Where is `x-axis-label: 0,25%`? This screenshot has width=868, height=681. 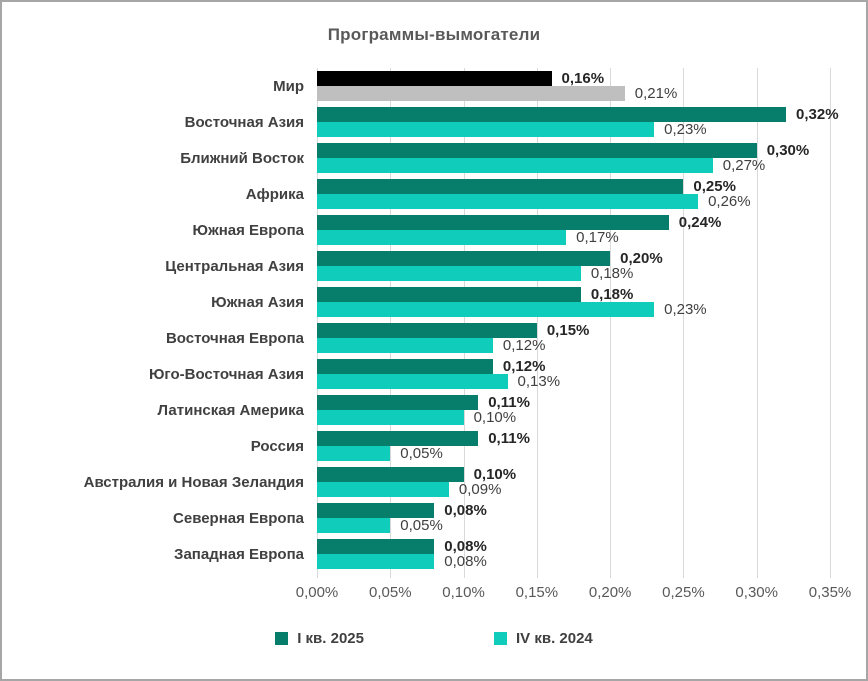 x-axis-label: 0,25% is located at coordinates (683, 592).